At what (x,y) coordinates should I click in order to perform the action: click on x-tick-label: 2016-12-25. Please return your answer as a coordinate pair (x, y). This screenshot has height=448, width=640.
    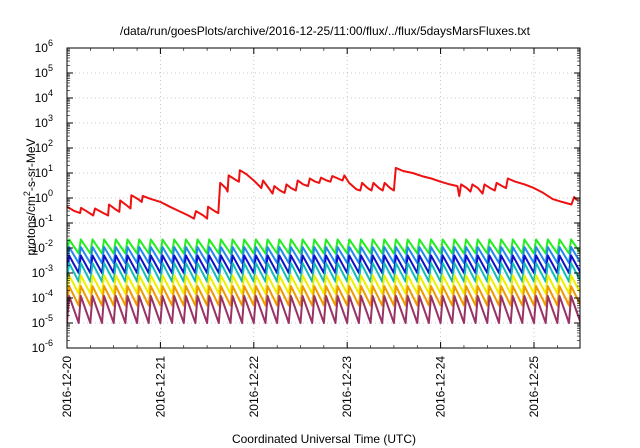
    Looking at the image, I should click on (534, 387).